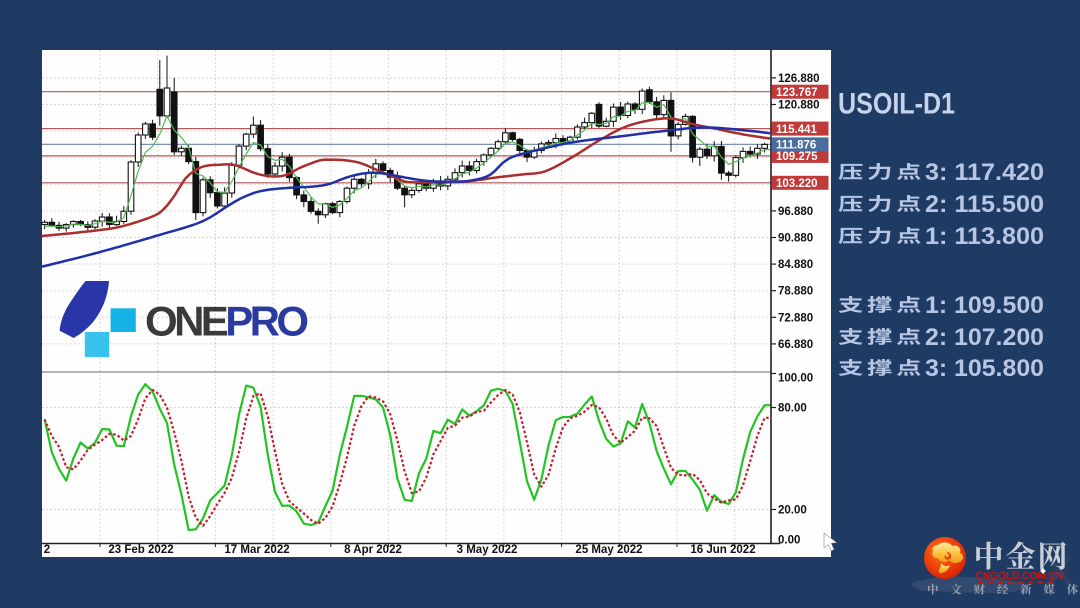 Image resolution: width=1080 pixels, height=608 pixels. Describe the element at coordinates (792, 409) in the screenshot. I see `svg-text: 80.00` at that location.